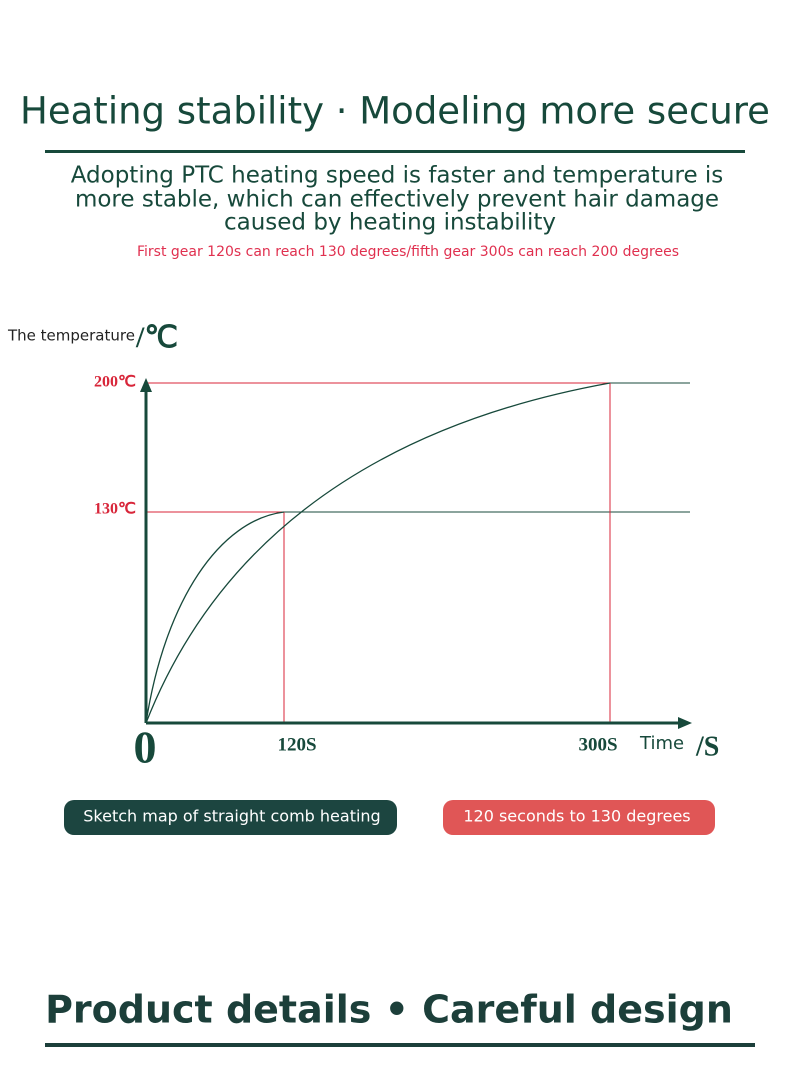  Describe the element at coordinates (395, 151) in the screenshot. I see `title-rule` at that location.